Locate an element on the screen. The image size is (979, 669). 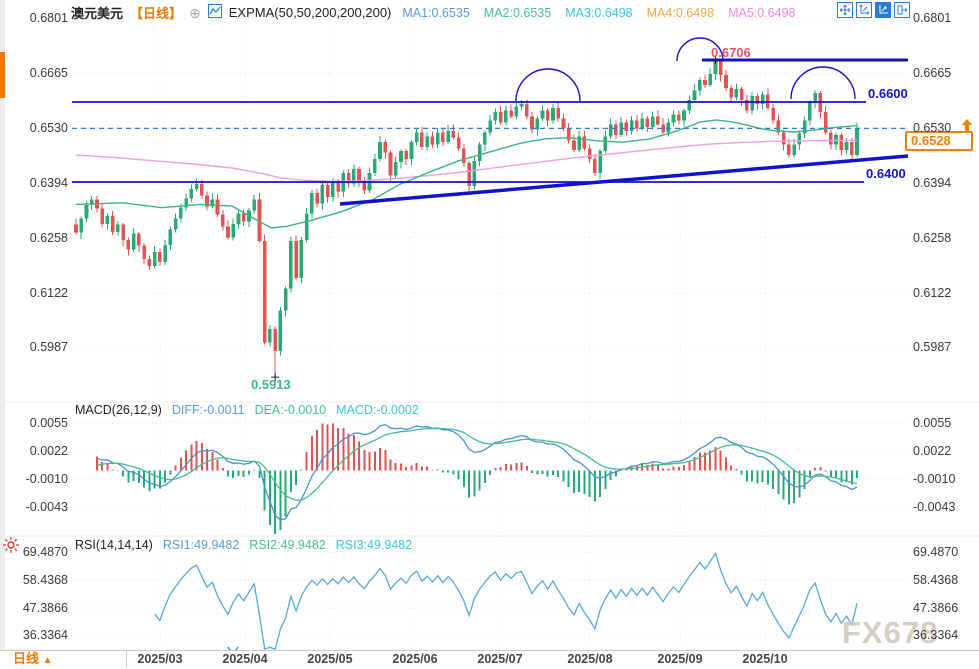
price-axis-left-label: 0.6801 is located at coordinates (48, 18).